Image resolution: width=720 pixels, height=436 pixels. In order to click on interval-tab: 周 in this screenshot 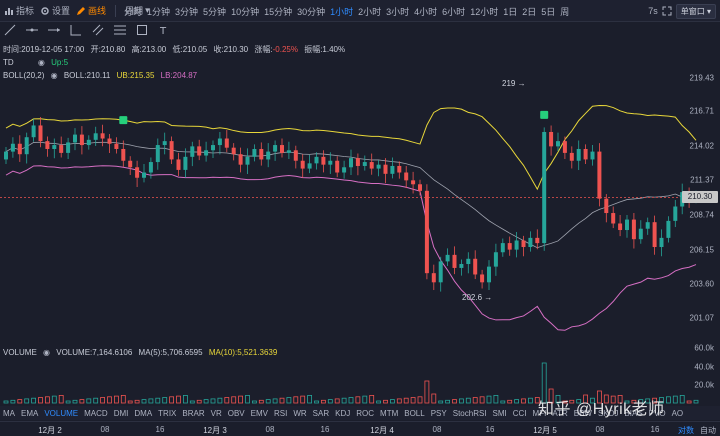, I will do `click(565, 11)`.